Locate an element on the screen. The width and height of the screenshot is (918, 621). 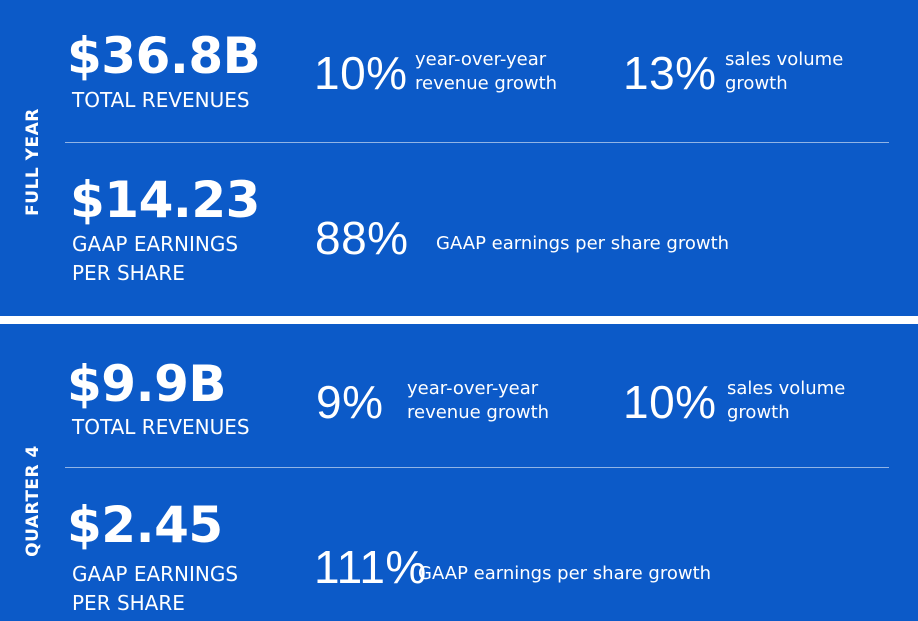
fy-divider is located at coordinates (477, 142).